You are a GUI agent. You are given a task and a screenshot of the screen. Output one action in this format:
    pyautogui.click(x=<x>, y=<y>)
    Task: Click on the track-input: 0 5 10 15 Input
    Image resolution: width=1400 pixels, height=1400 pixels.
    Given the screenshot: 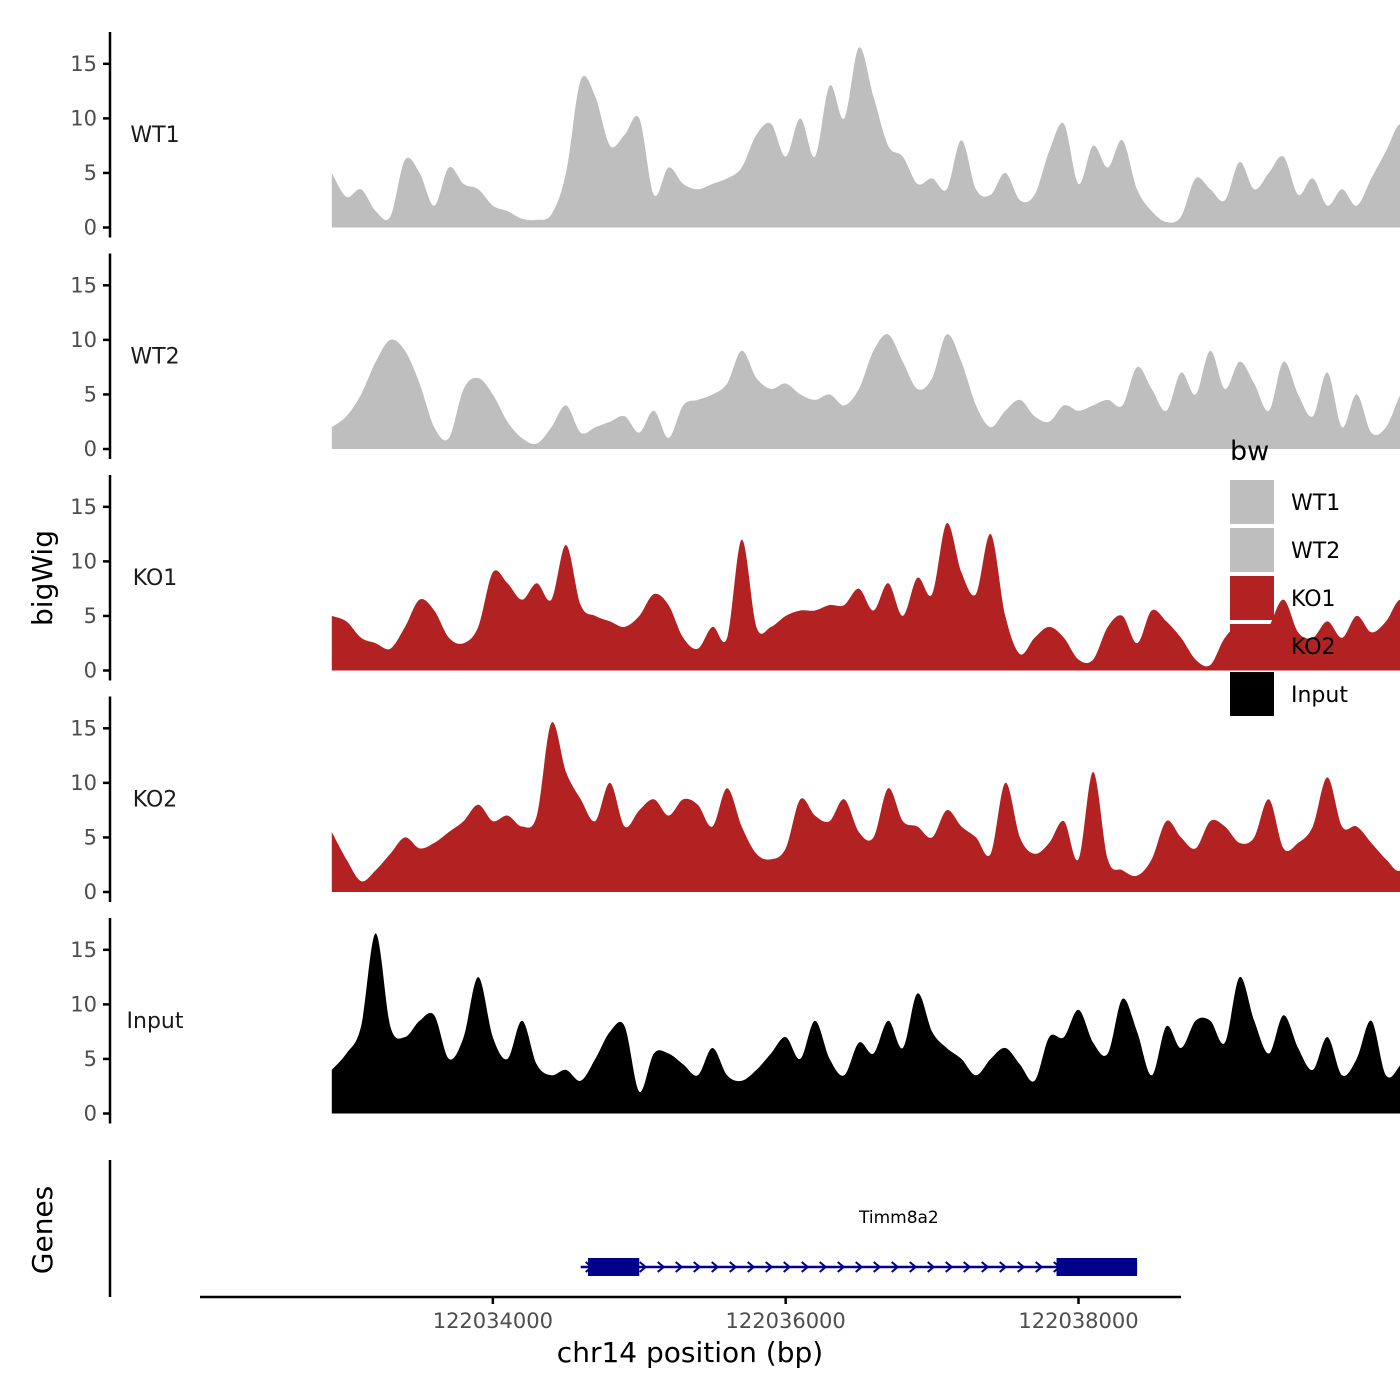 What is the action you would take?
    pyautogui.click(x=735, y=1022)
    